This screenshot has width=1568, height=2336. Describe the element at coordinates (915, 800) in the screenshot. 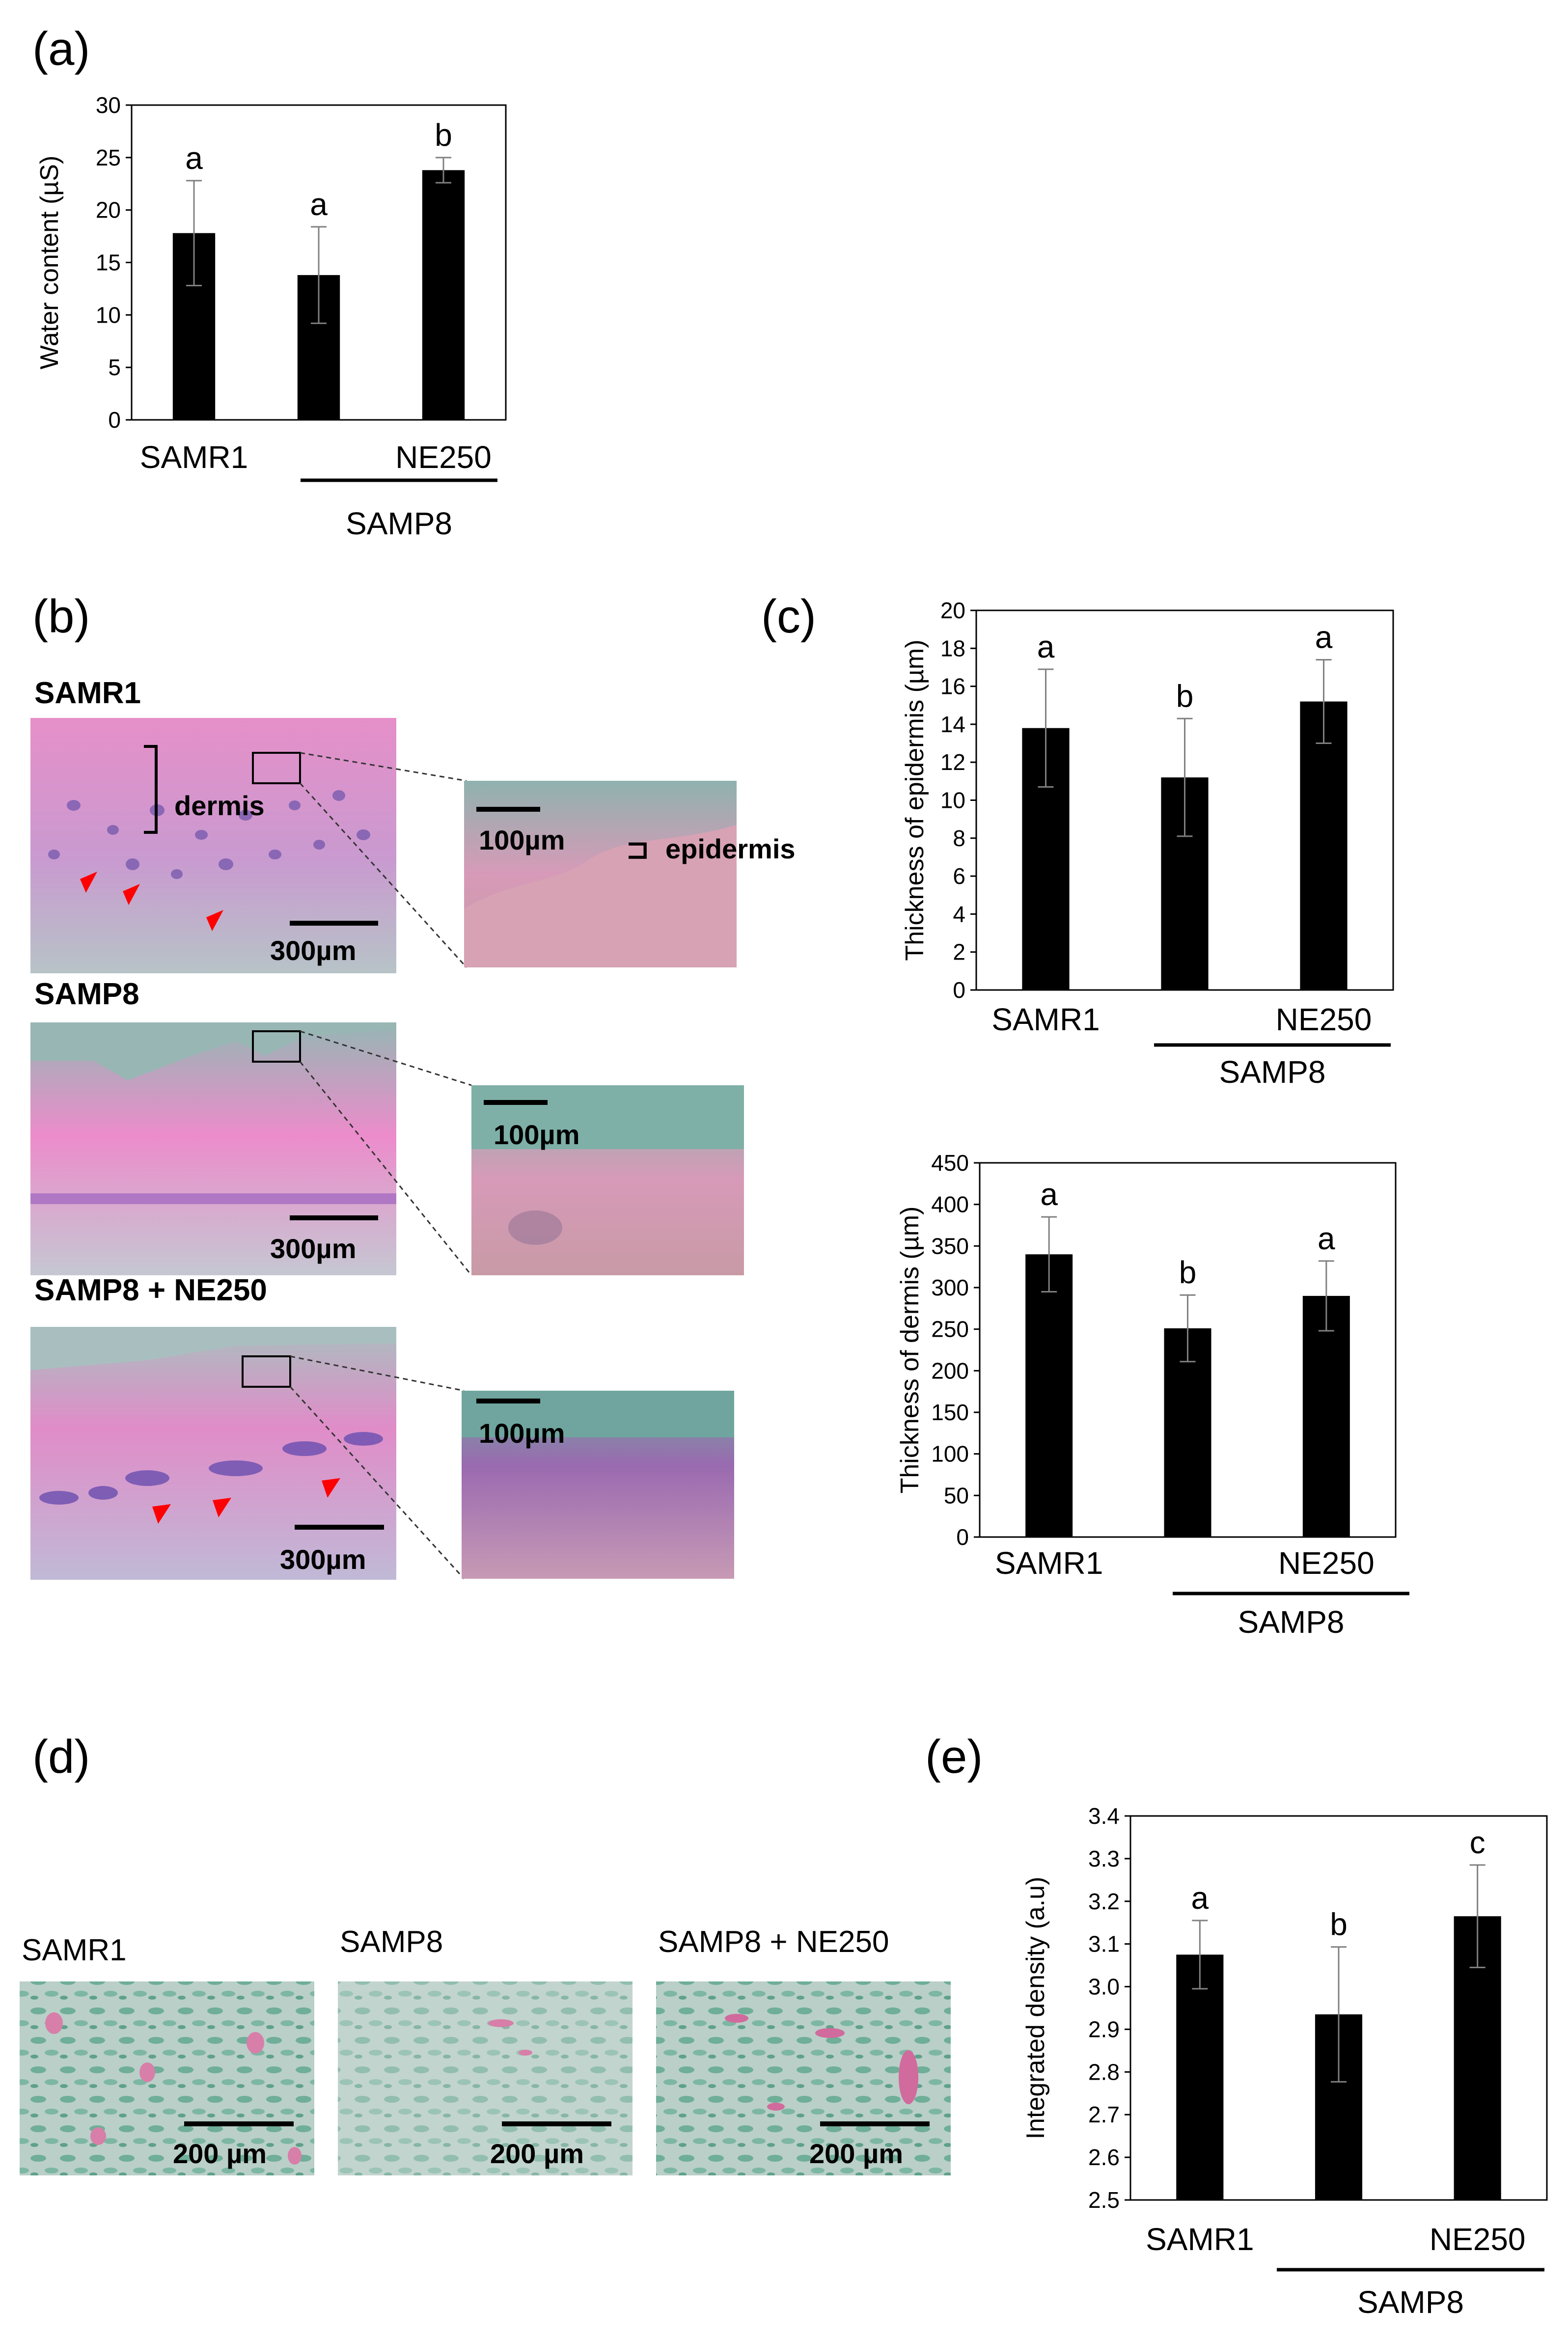

I see `y-axis-label: Thickness of epidermis (µm)` at that location.